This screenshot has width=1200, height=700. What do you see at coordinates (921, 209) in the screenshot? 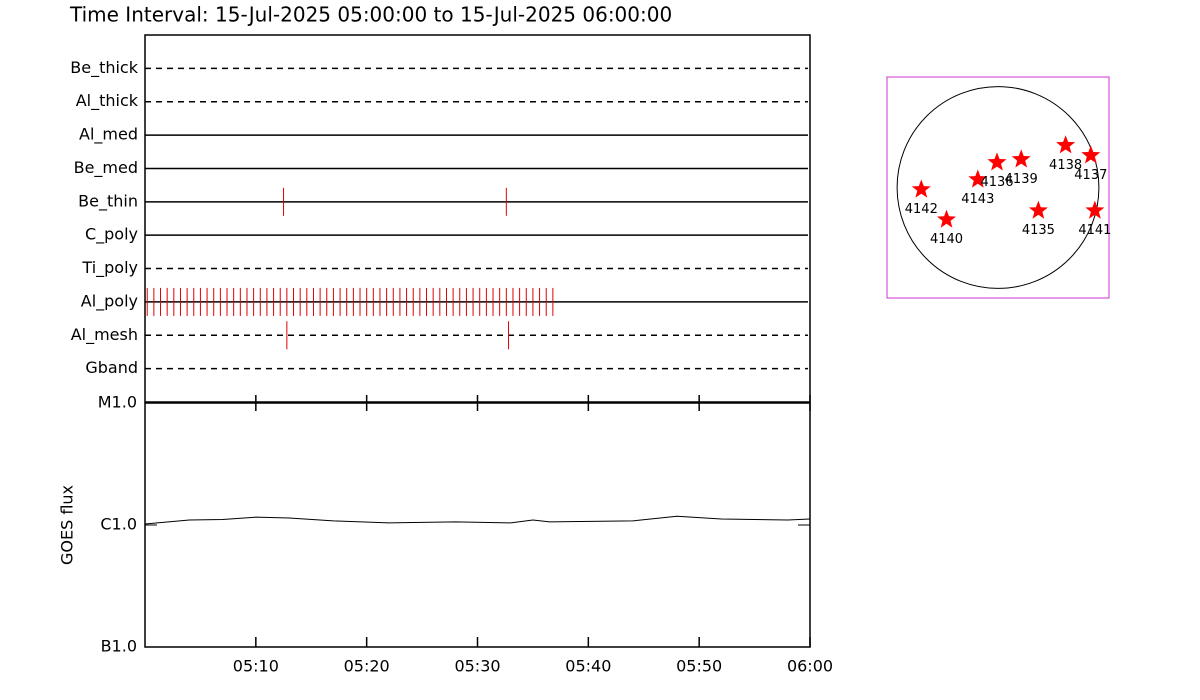
I see `region-label: 4142` at bounding box center [921, 209].